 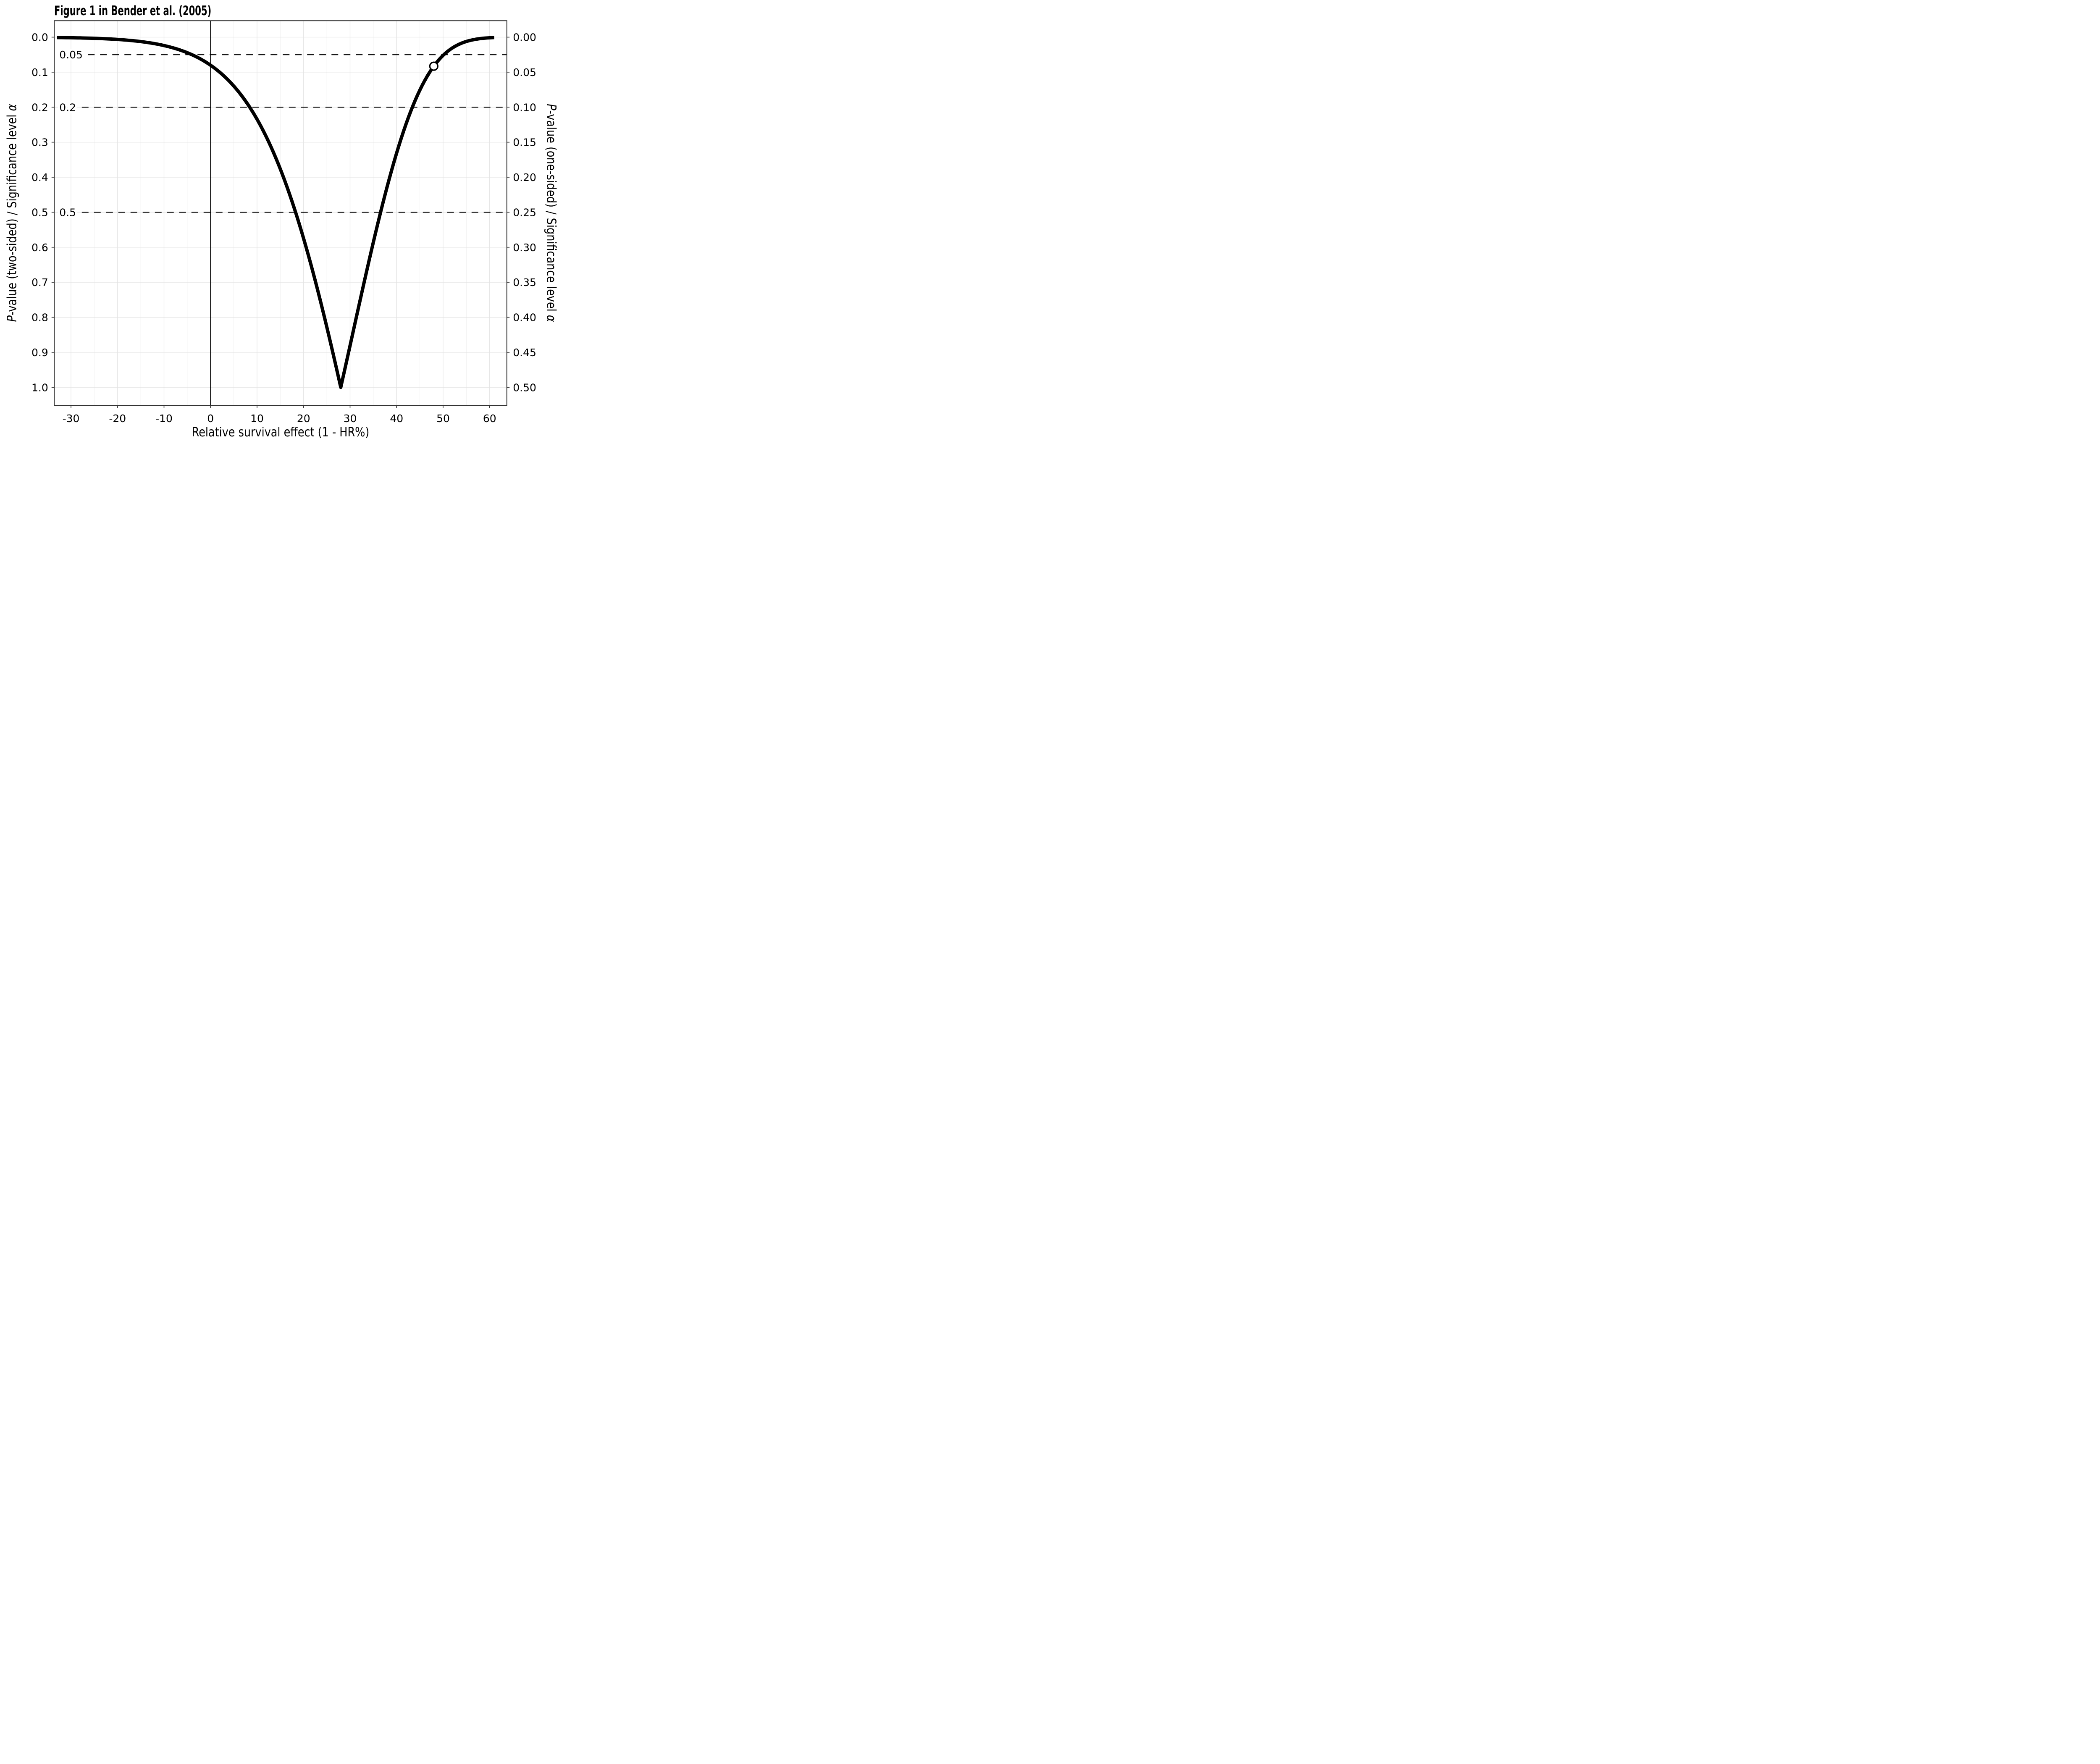 I want to click on y-left-title-p: P, so click(x=12, y=318).